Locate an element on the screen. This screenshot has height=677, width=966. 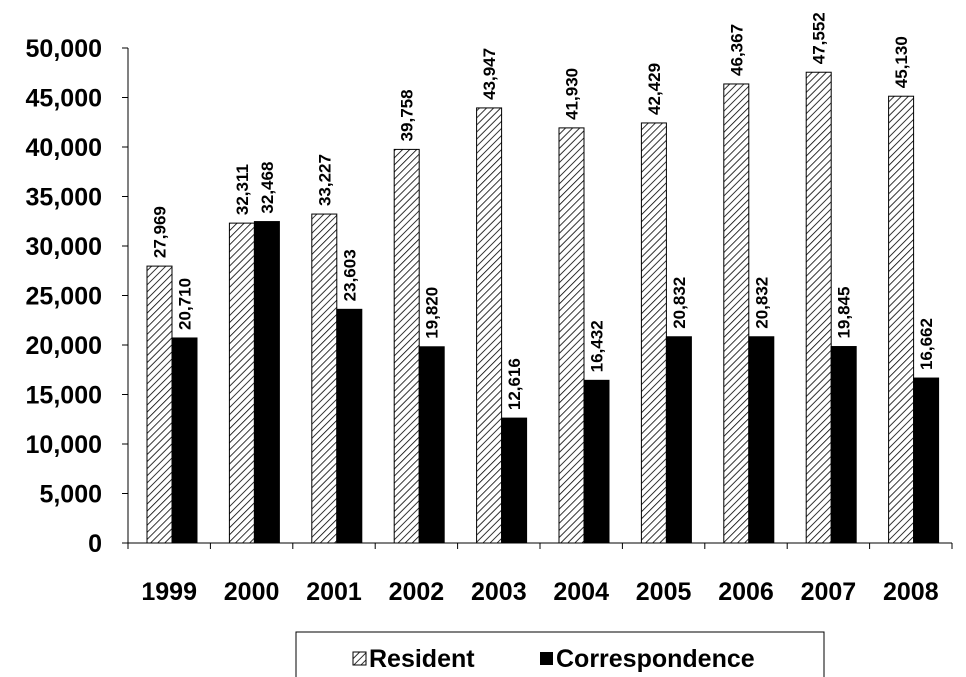
data-label-correspondence: 20,710 is located at coordinates (185, 304).